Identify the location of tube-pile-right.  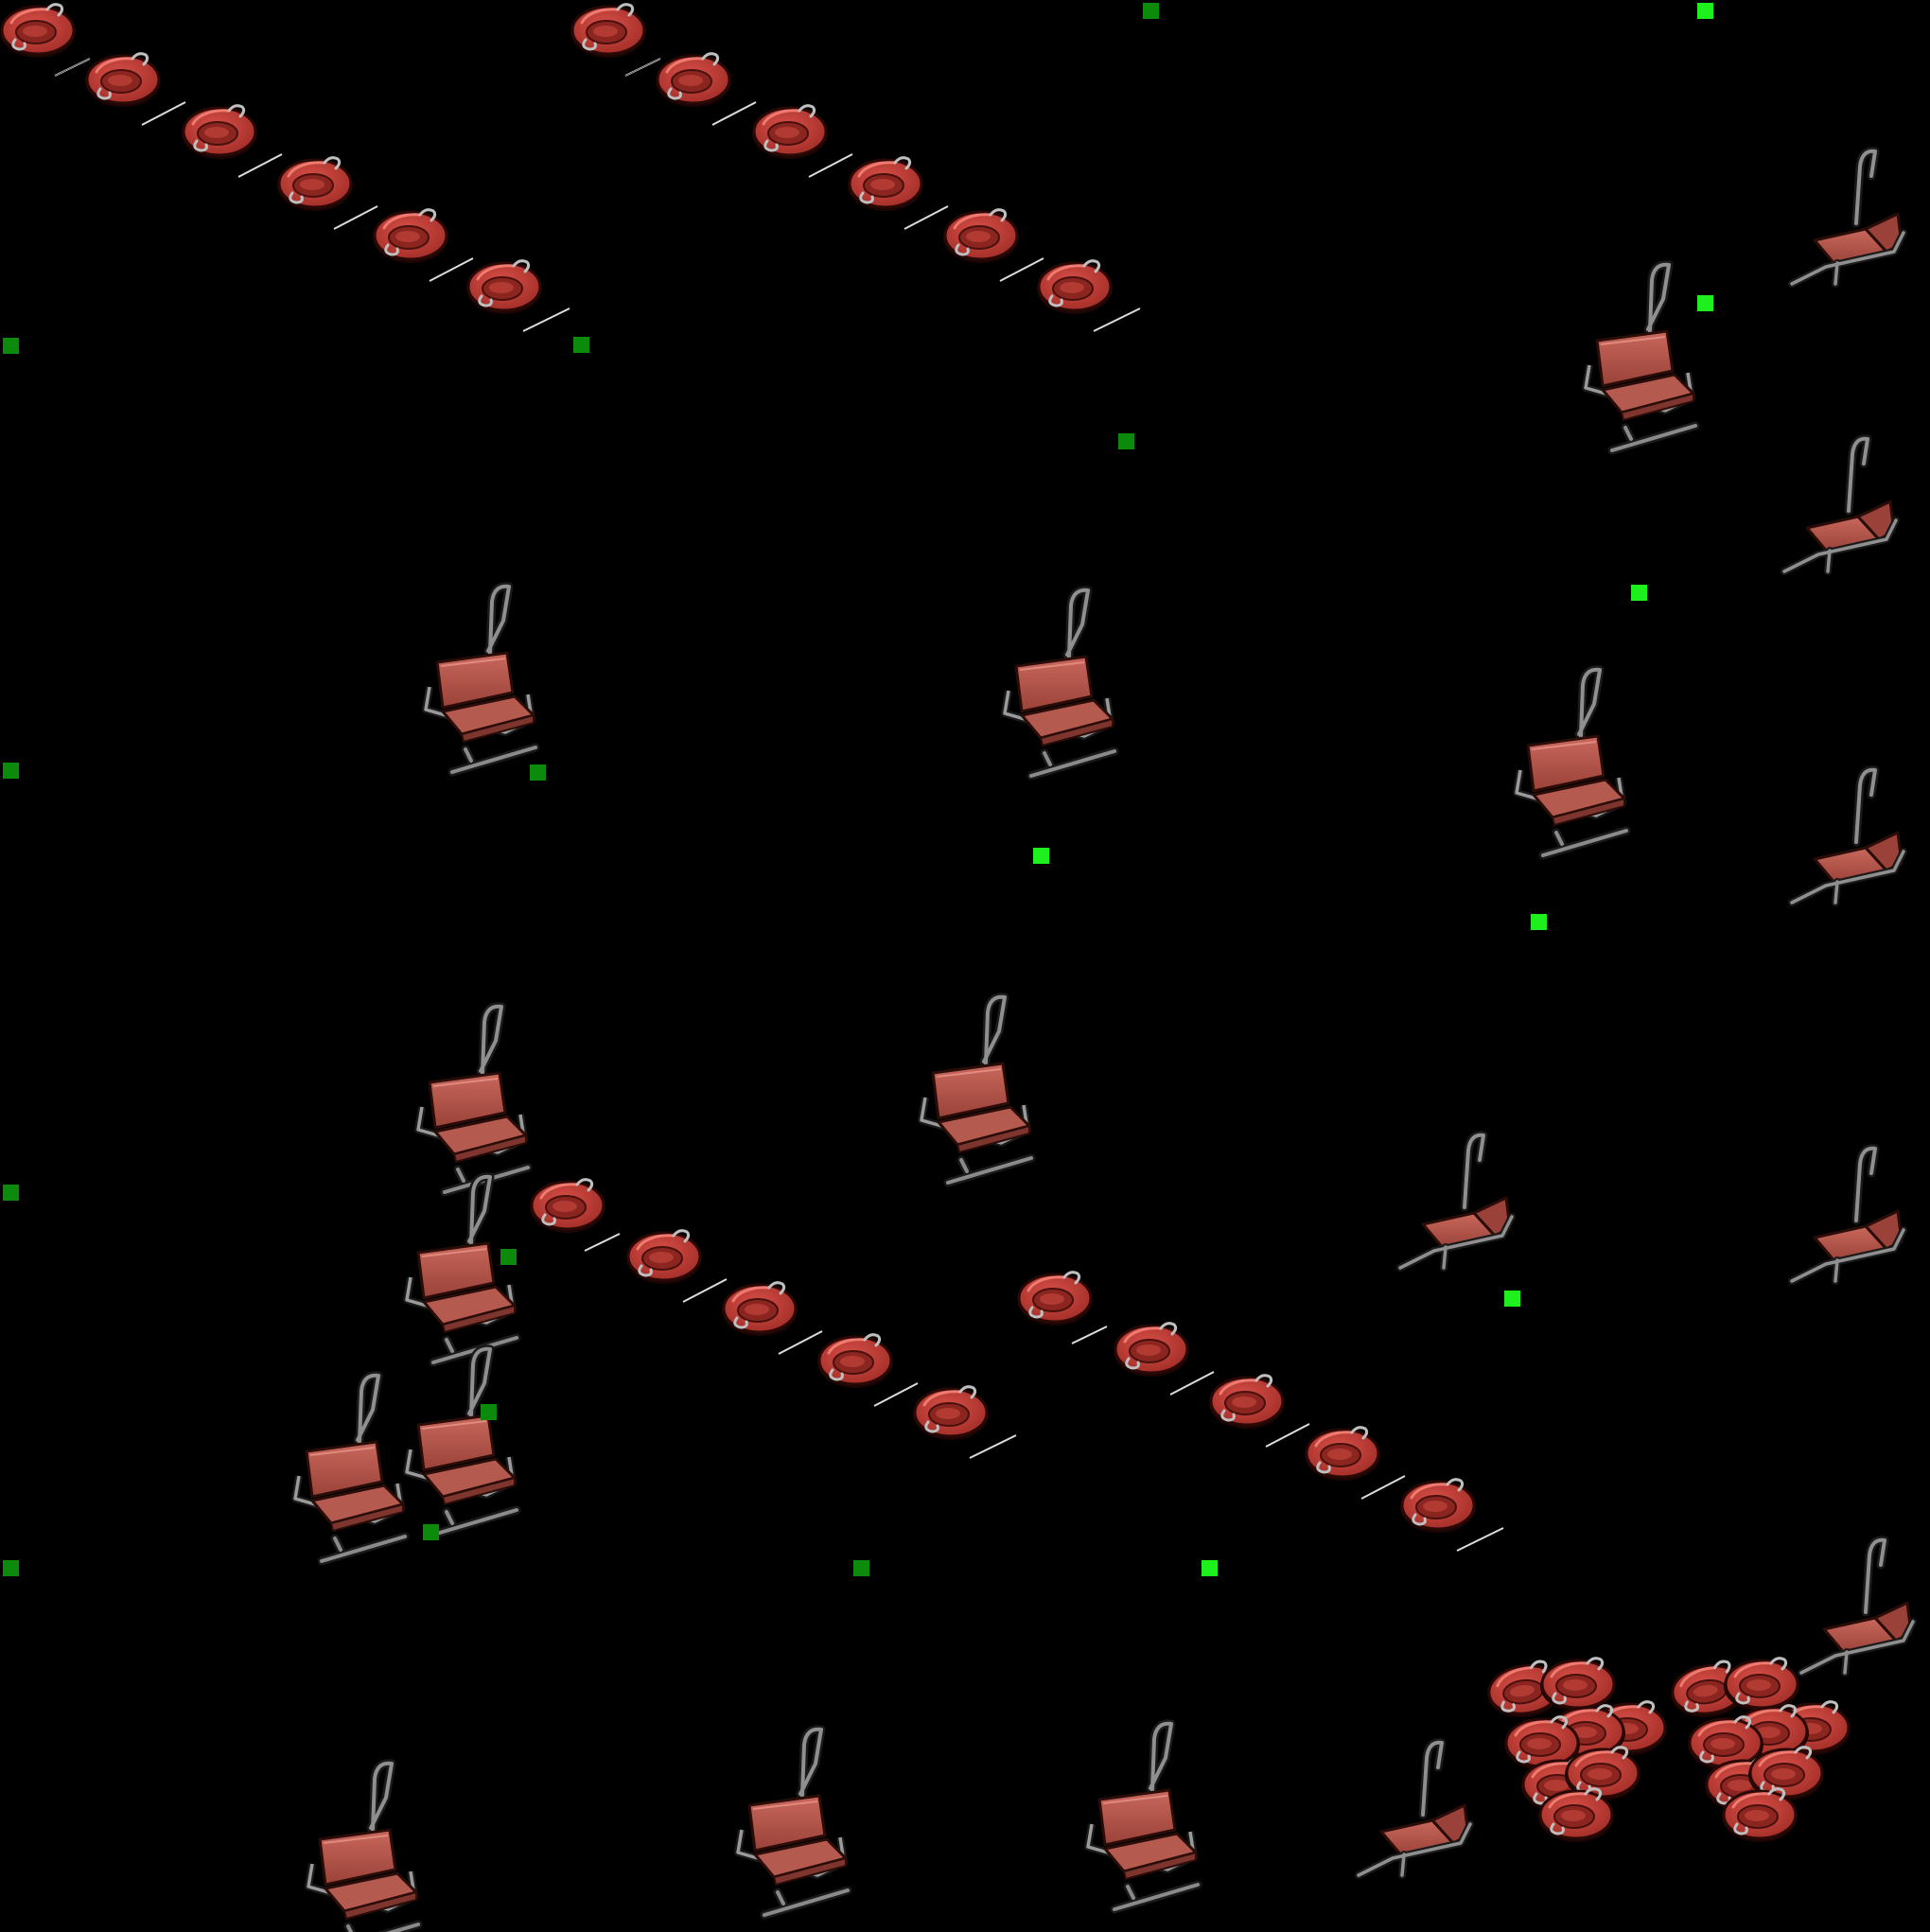
(1759, 1750).